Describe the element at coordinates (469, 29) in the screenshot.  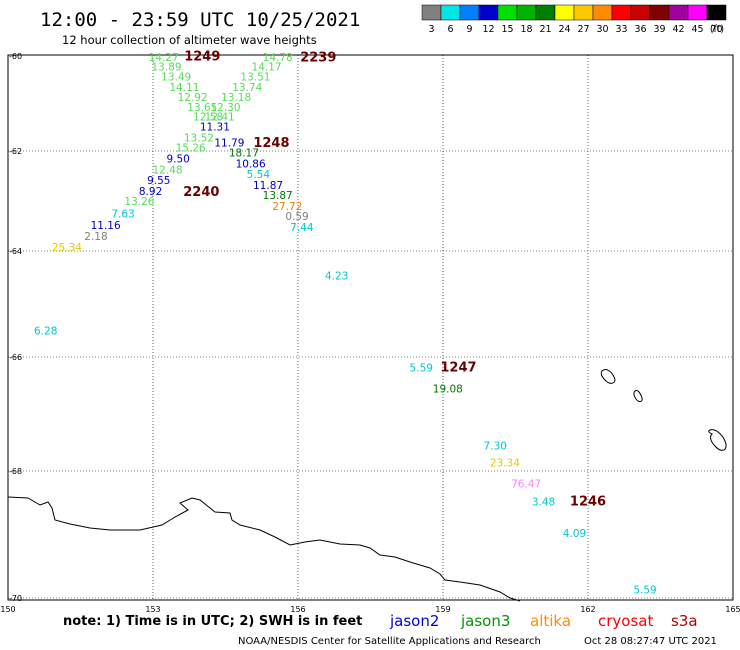
I see `legend-label: 9` at that location.